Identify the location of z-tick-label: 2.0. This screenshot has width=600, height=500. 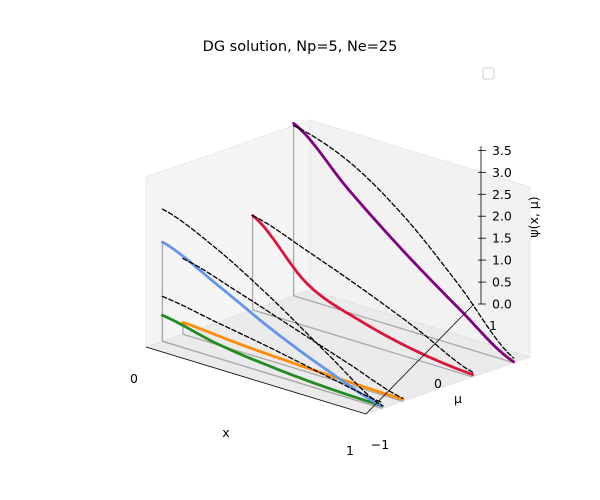
(502, 216).